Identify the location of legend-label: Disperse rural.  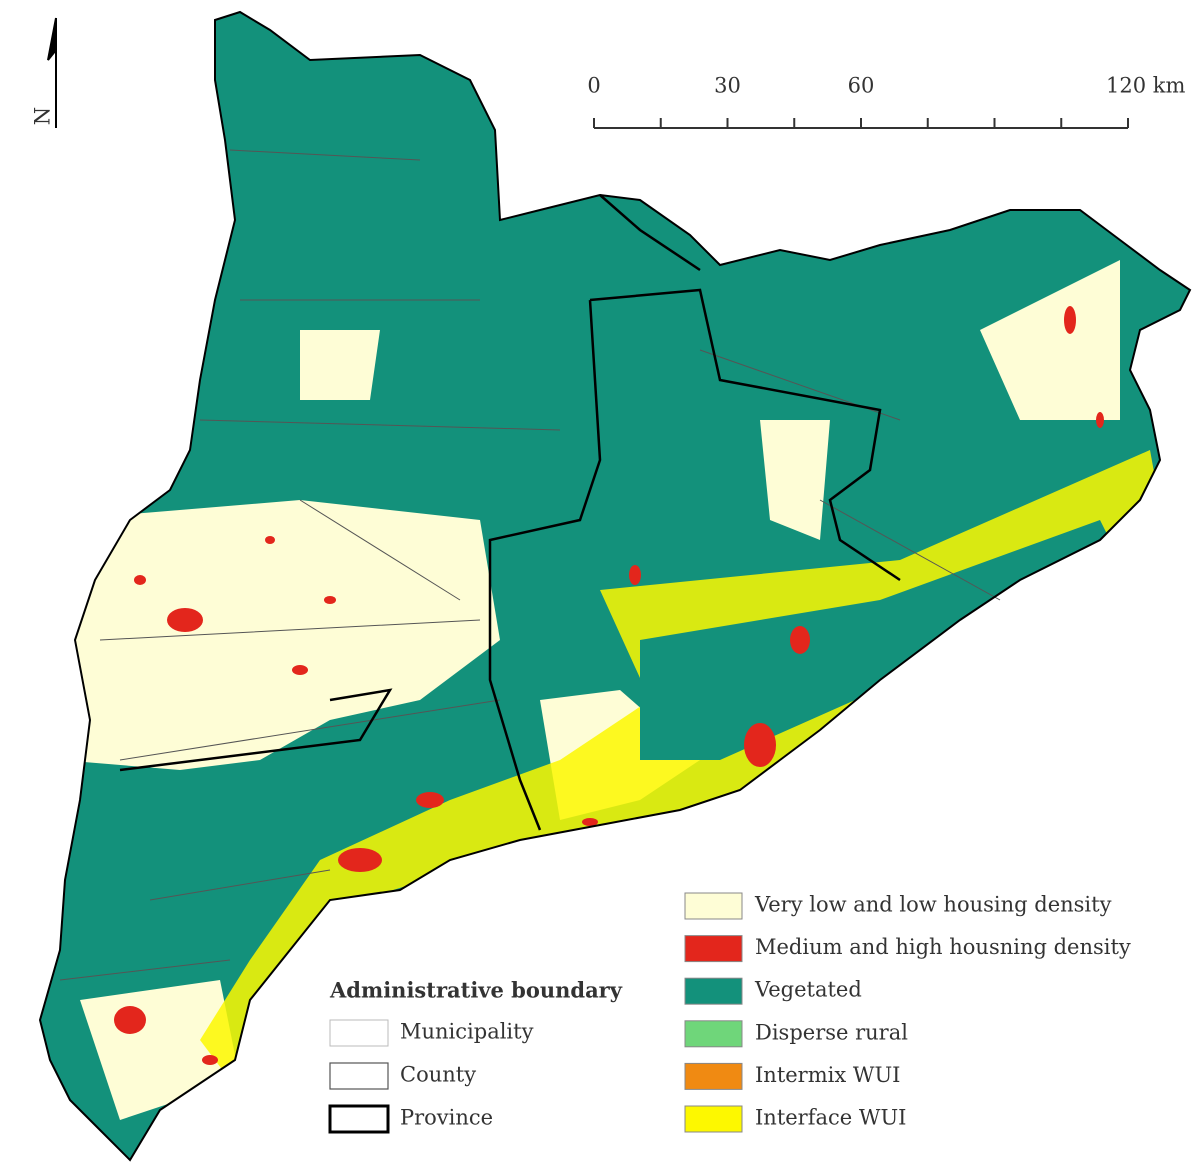
(831, 1032).